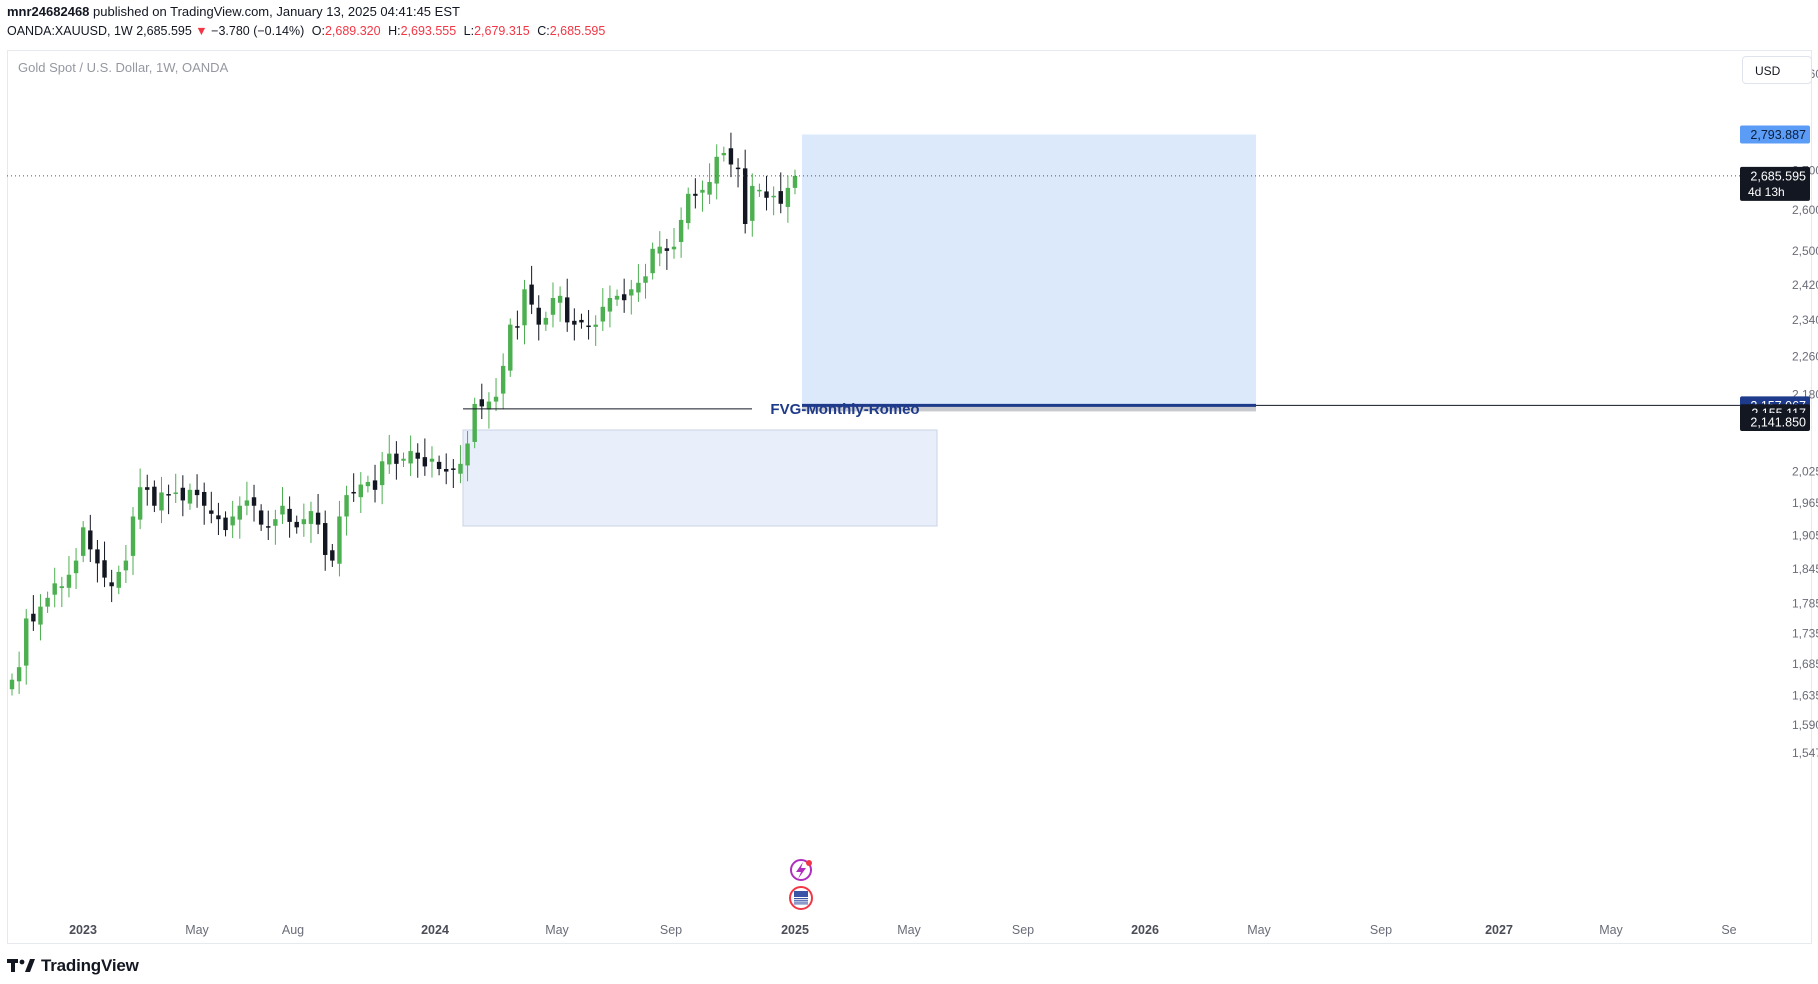 This screenshot has height=984, width=1818. I want to click on fvg-annotation: FVG-Monthly-Romeo, so click(844, 409).